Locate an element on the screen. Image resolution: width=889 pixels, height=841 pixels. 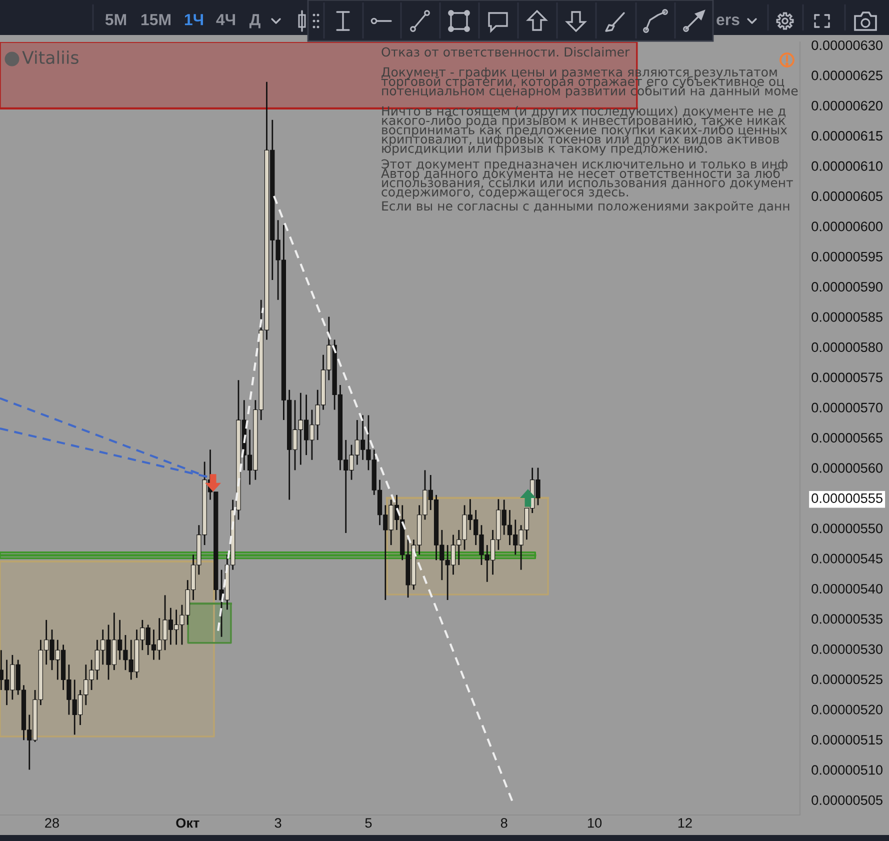
y-tick-label: 0.00000515 is located at coordinates (847, 739).